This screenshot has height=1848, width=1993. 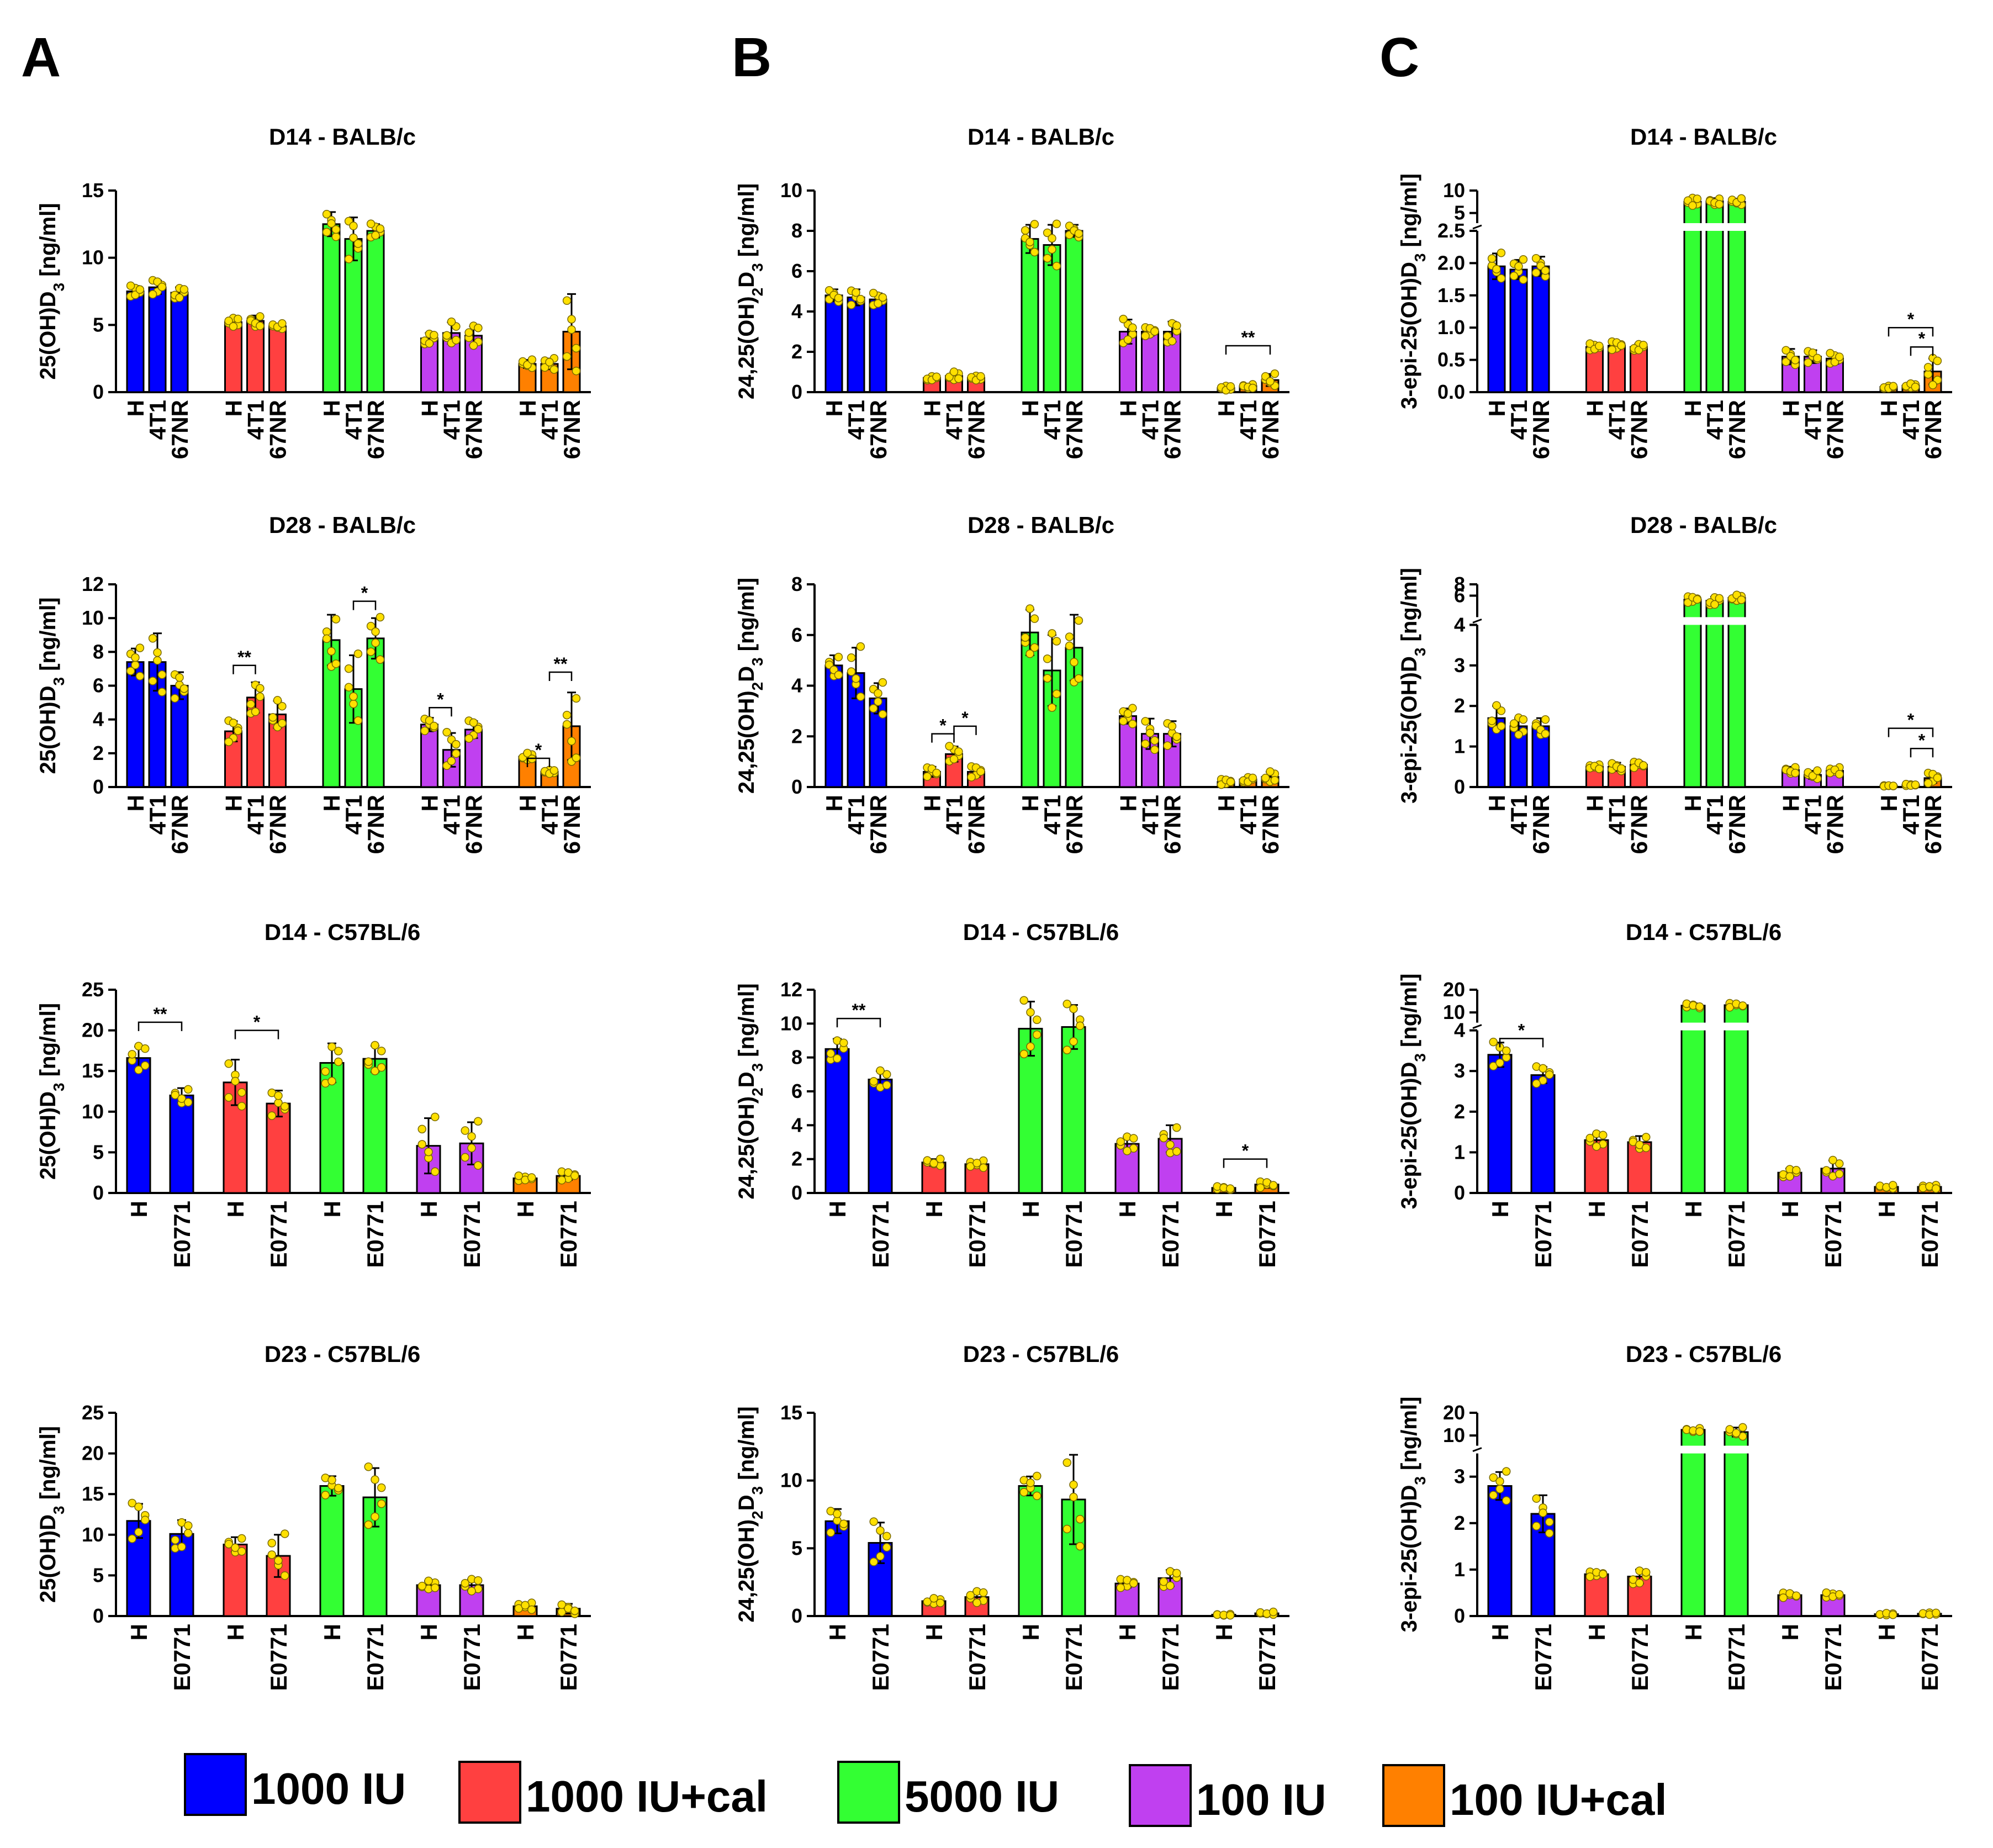 I want to click on legend-item-100iu: 100 IU, so click(x=1228, y=1795).